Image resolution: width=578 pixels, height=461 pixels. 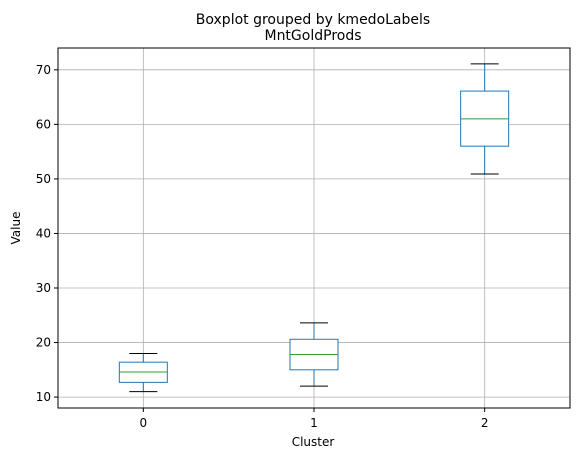 I want to click on x-axis-label: Cluster, so click(x=313, y=442).